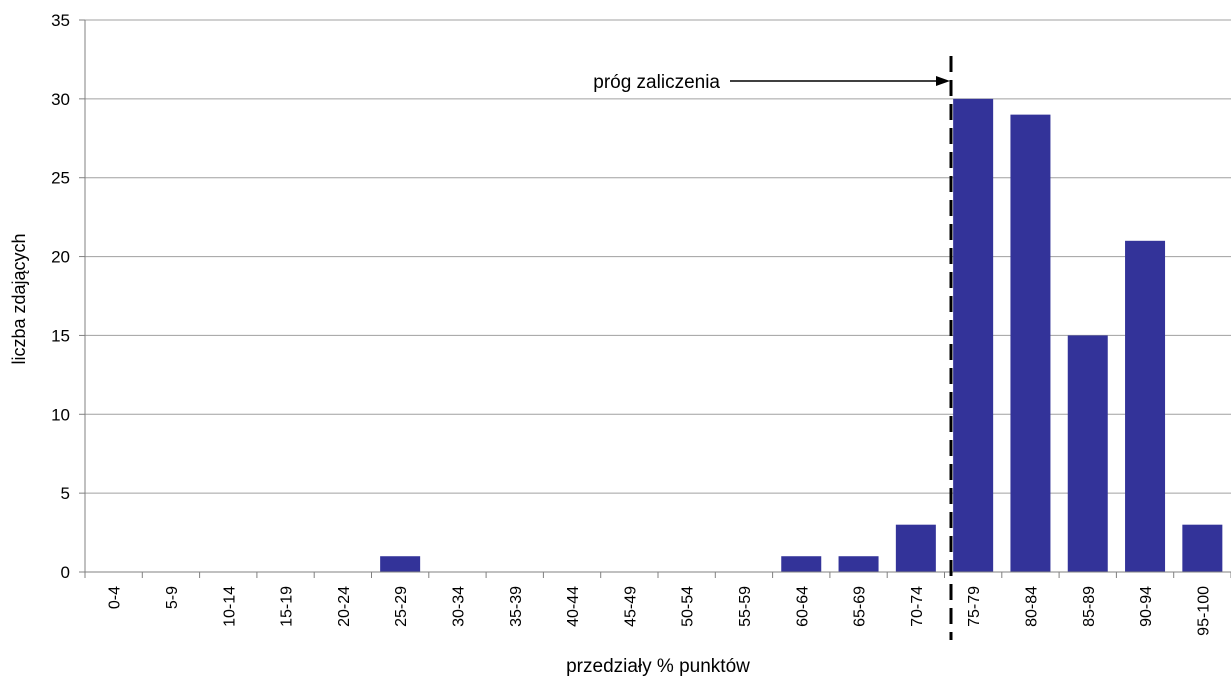 This screenshot has width=1231, height=677. I want to click on x-tick-label: 10-14, so click(229, 606).